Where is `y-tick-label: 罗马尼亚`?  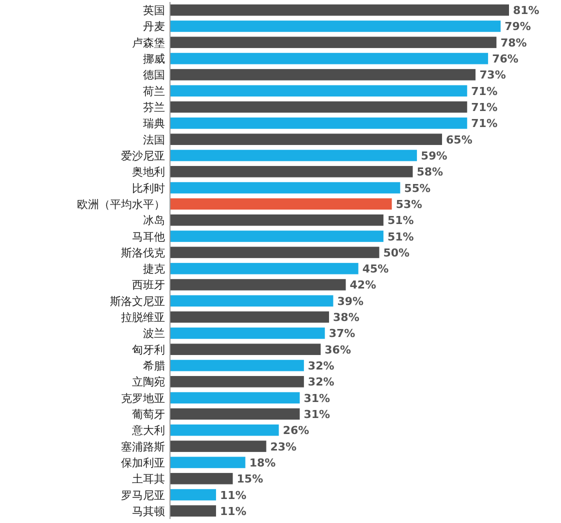
y-tick-label: 罗马尼亚 is located at coordinates (143, 495).